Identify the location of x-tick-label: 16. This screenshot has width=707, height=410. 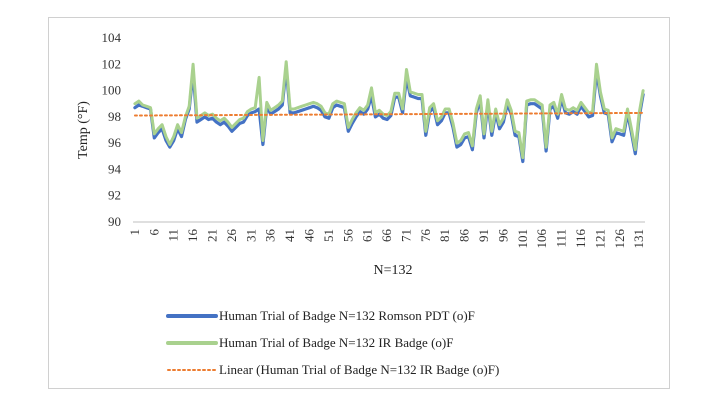
(192, 236).